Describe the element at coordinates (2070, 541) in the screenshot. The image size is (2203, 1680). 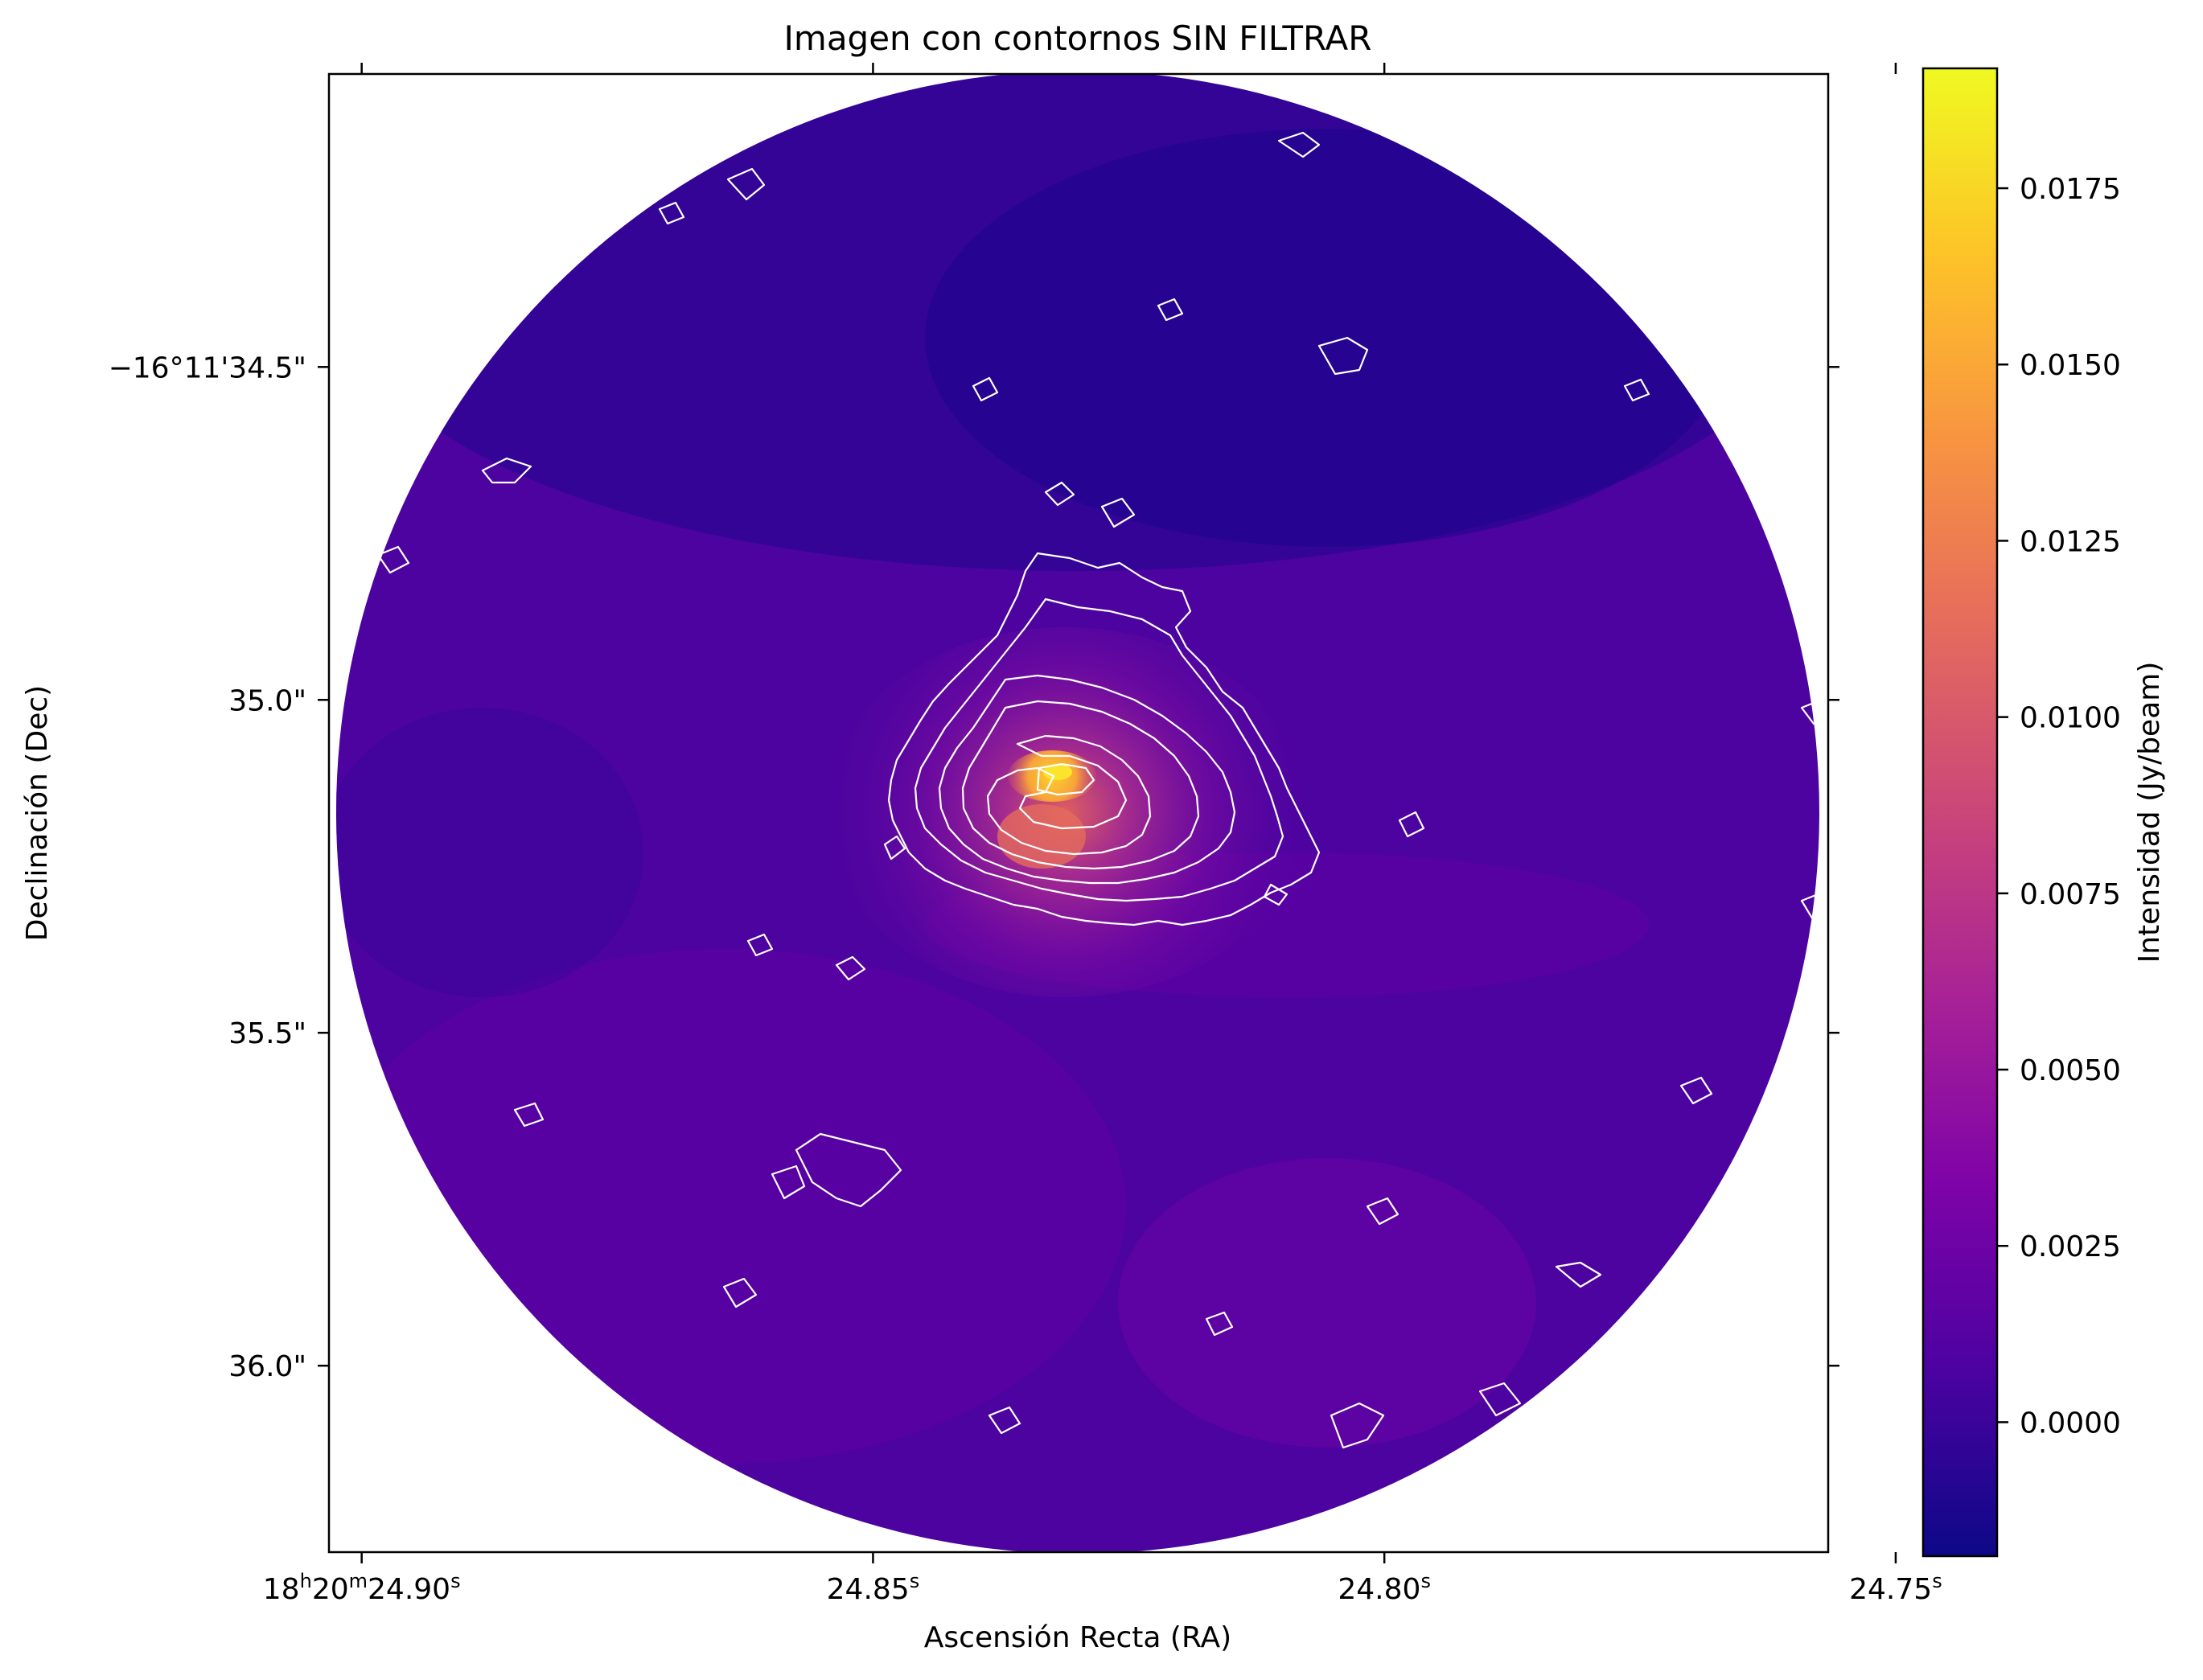
I see `colorbar-tick-label: 0.0125` at that location.